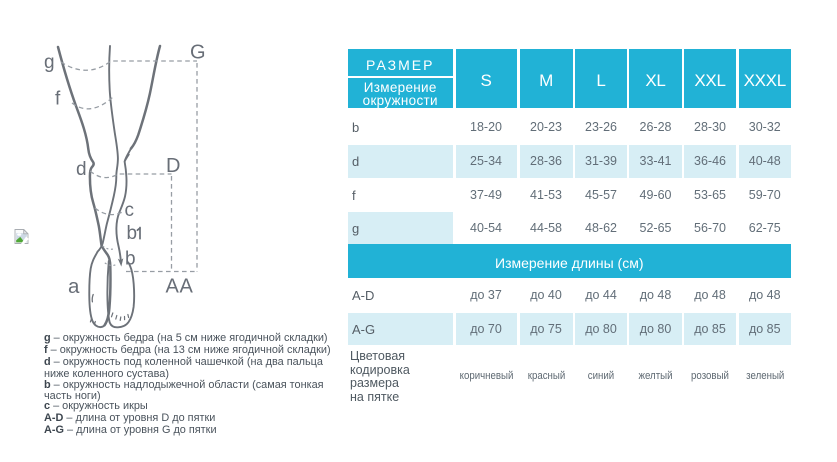  I want to click on svg-text: c, so click(130, 210).